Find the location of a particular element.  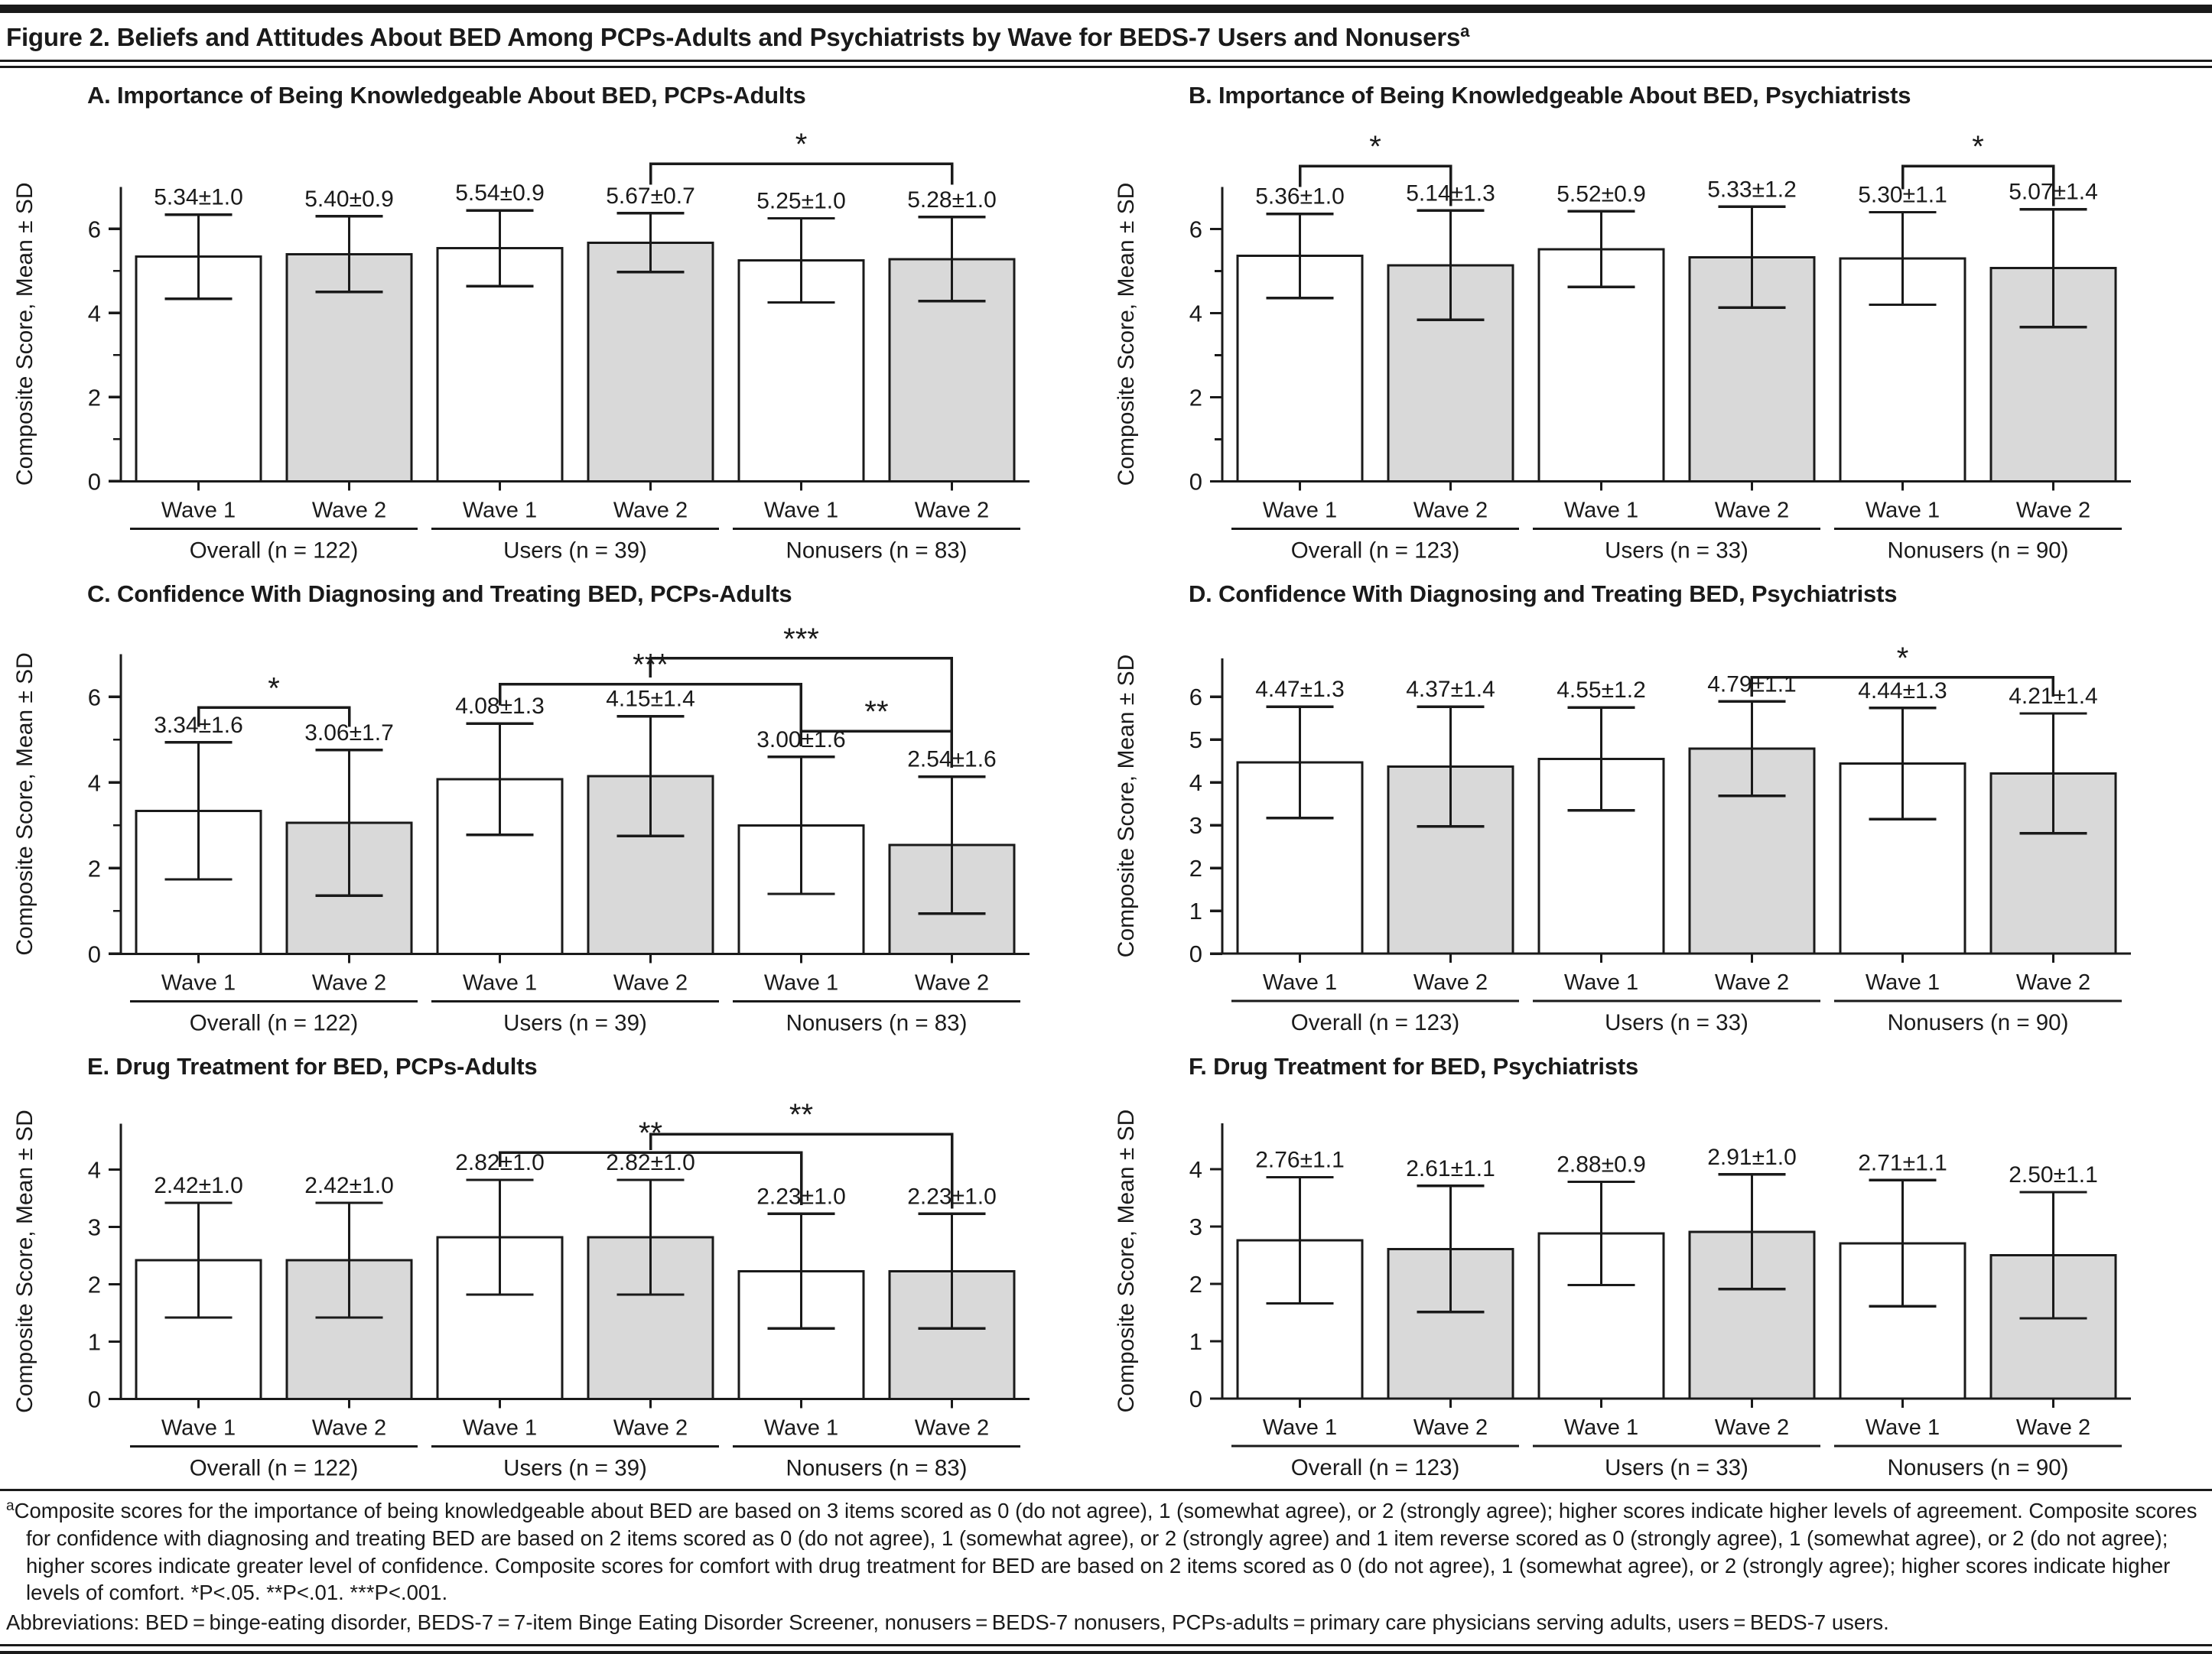

value-label: 4.44±1.3 is located at coordinates (1902, 691).